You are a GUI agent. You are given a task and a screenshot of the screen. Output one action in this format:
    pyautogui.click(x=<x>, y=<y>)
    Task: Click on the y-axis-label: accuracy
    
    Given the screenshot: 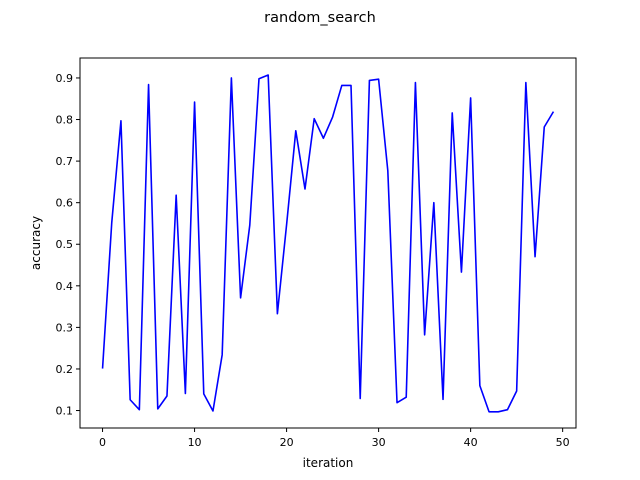 What is the action you would take?
    pyautogui.click(x=36, y=243)
    